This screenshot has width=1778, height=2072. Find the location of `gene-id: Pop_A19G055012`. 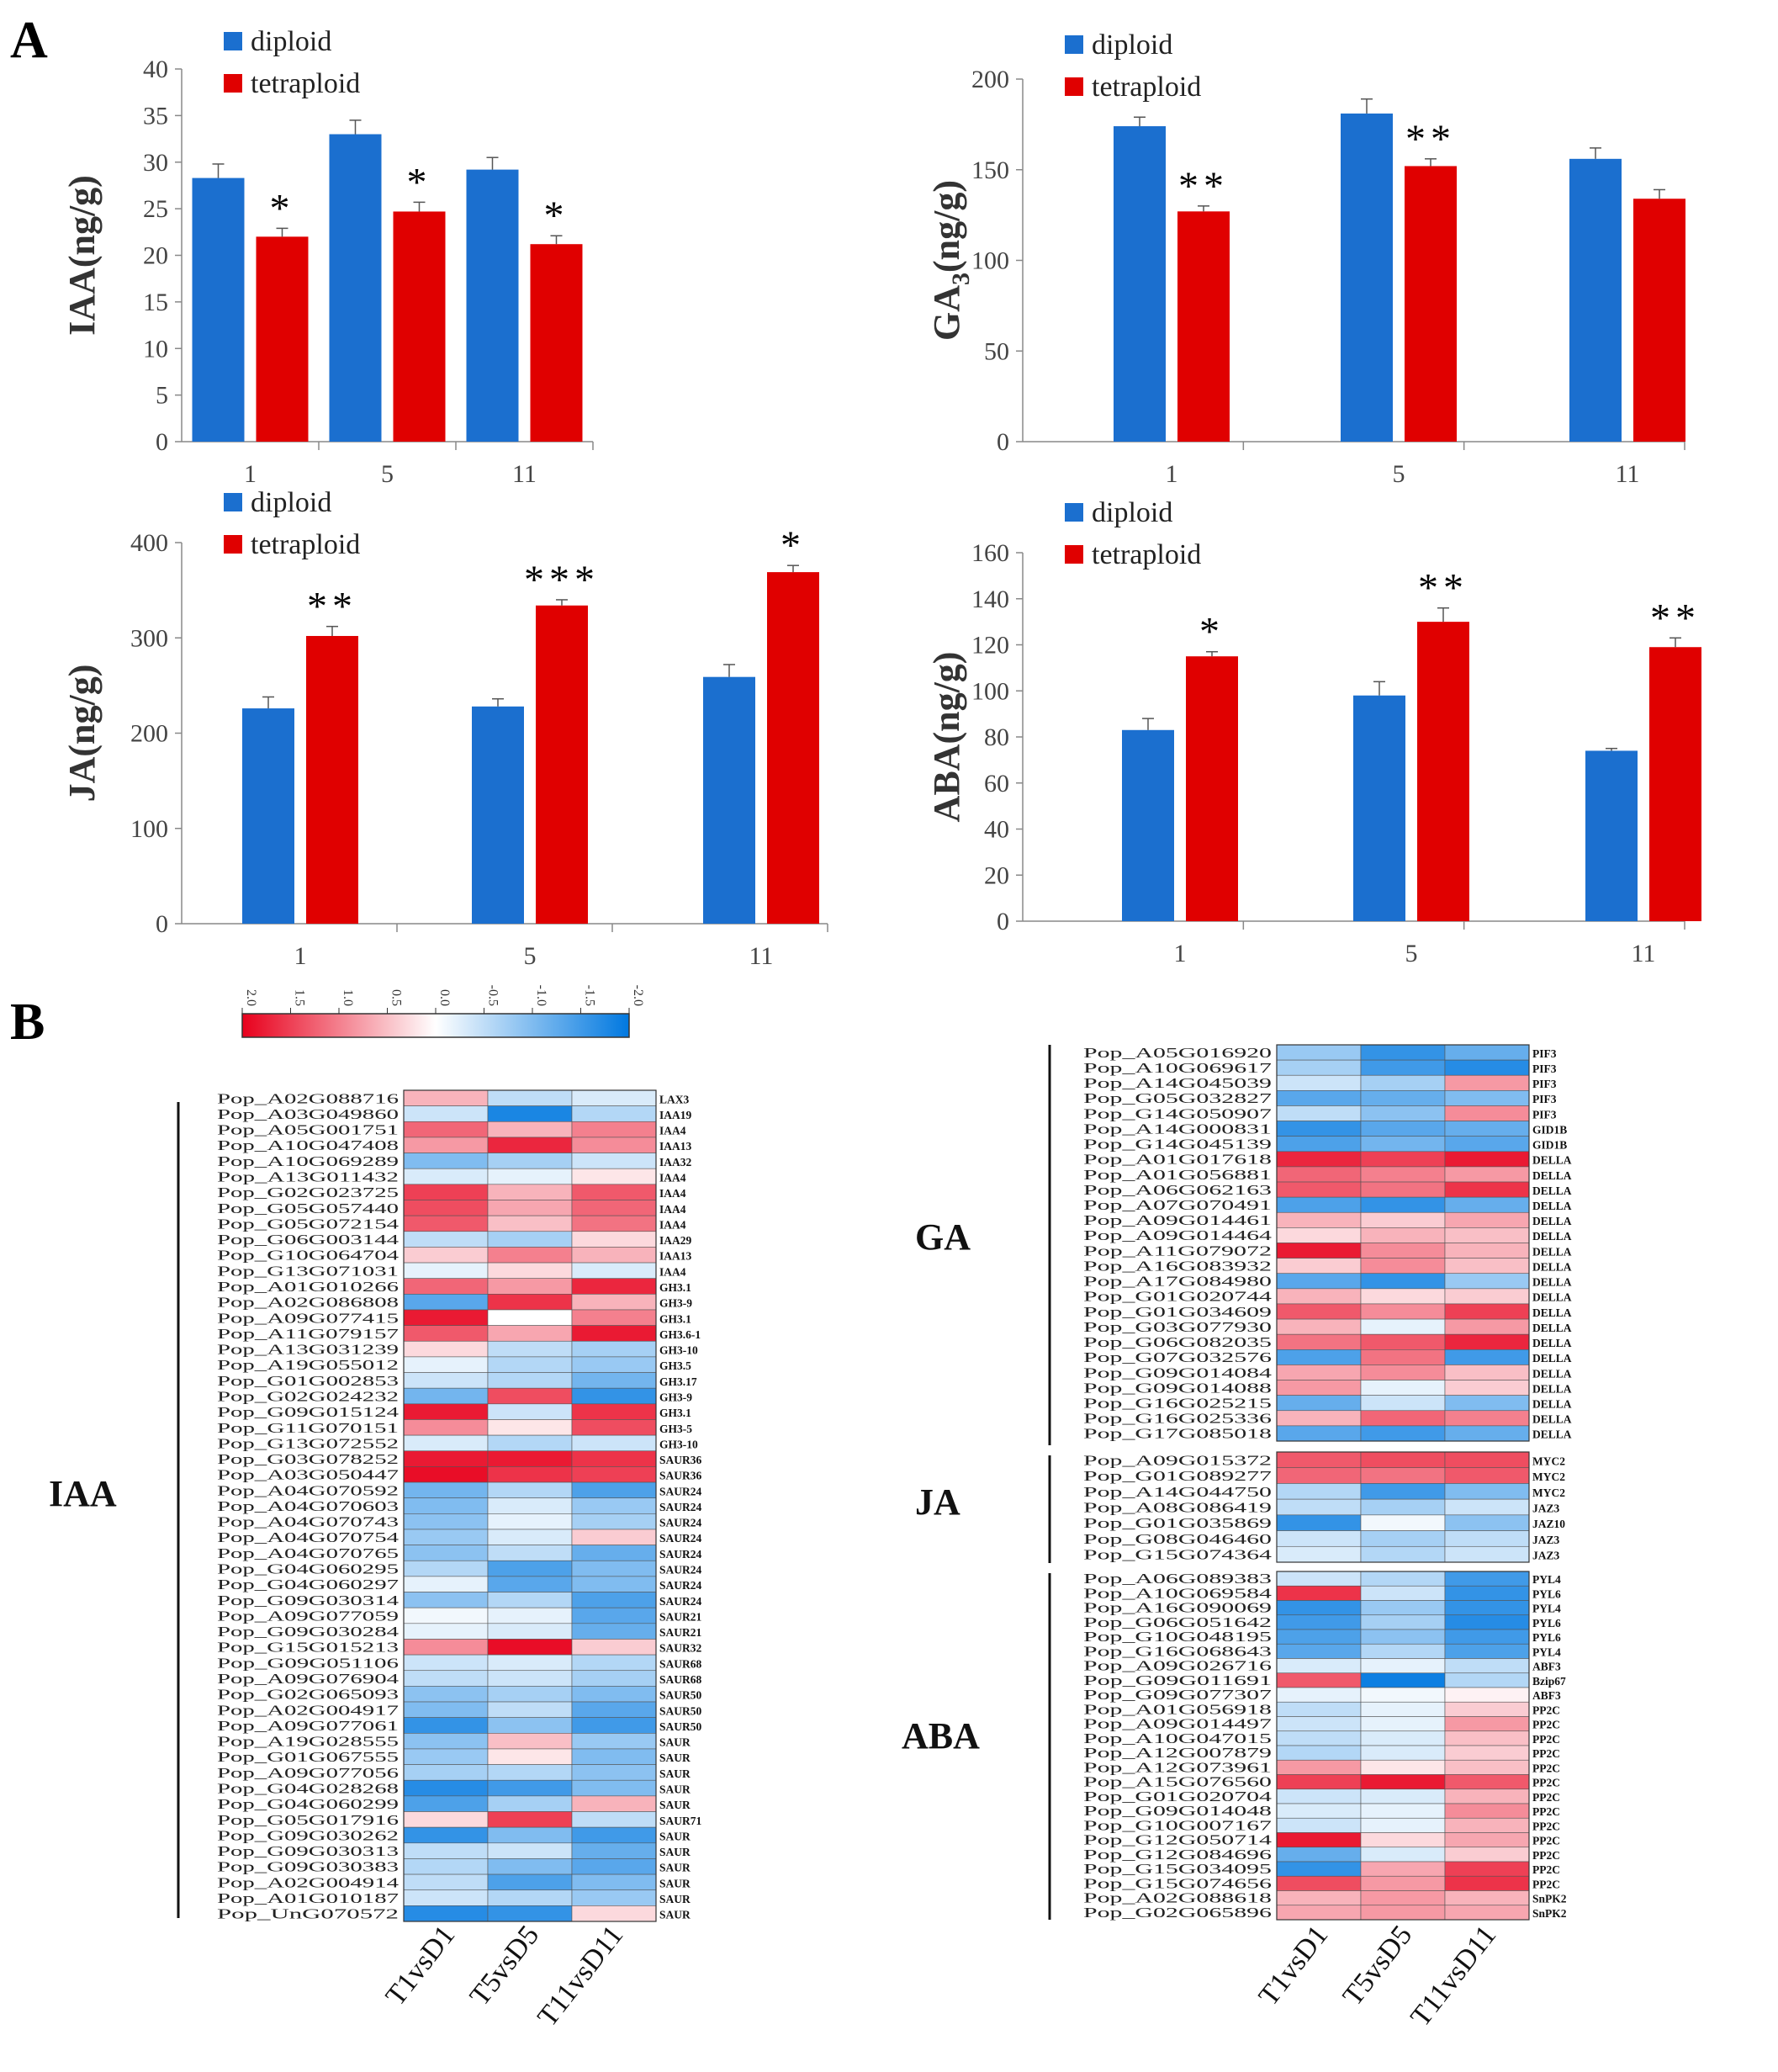

gene-id: Pop_A19G055012 is located at coordinates (308, 1365).